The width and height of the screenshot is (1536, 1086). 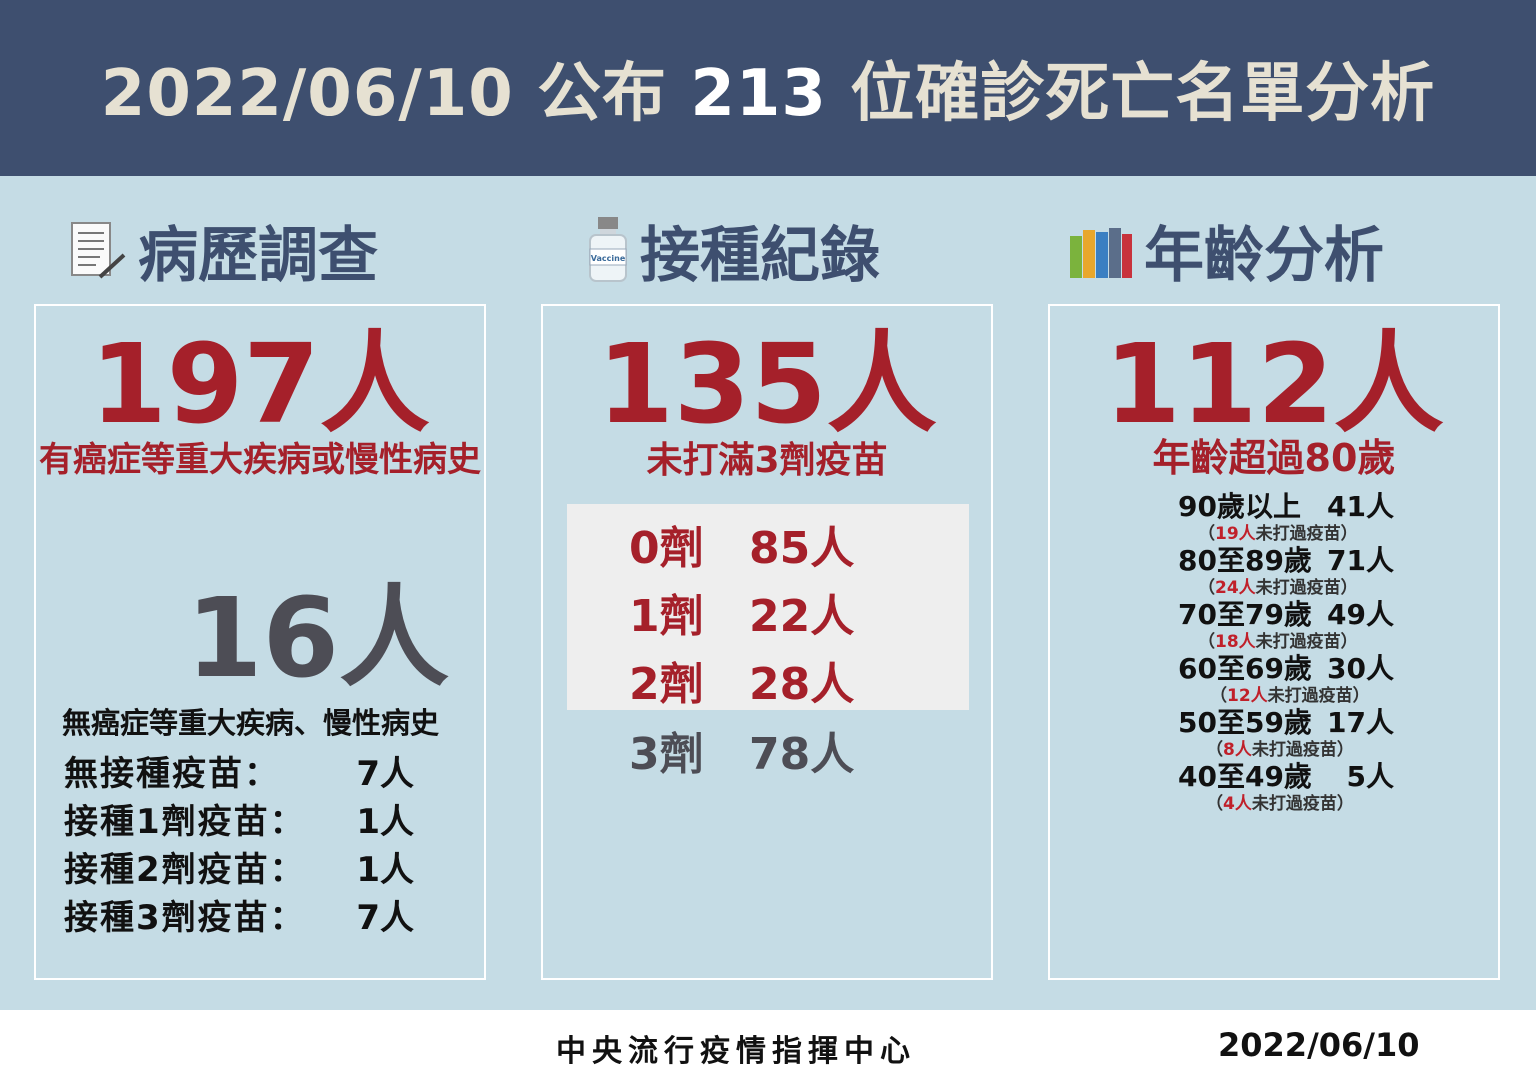 I want to click on books-icon, so click(x=1101, y=253).